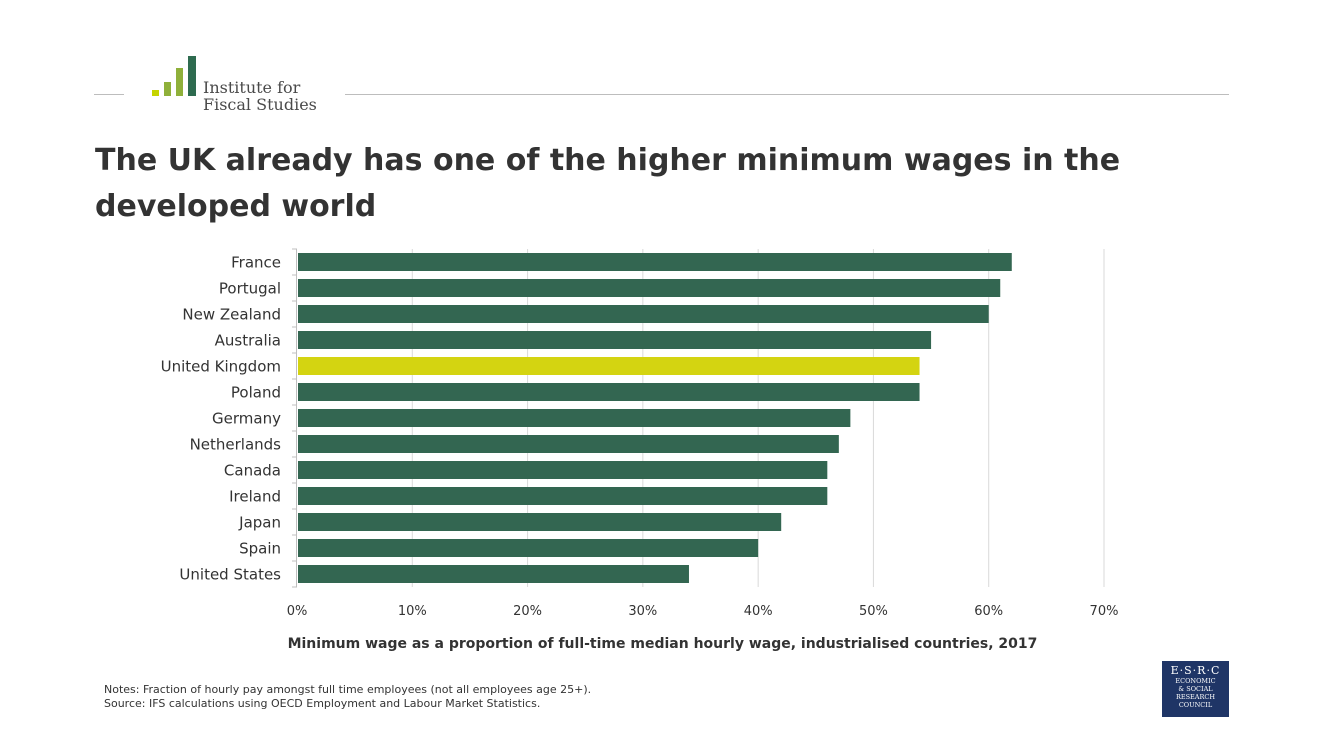  What do you see at coordinates (236, 445) in the screenshot?
I see `category-label: Netherlands` at bounding box center [236, 445].